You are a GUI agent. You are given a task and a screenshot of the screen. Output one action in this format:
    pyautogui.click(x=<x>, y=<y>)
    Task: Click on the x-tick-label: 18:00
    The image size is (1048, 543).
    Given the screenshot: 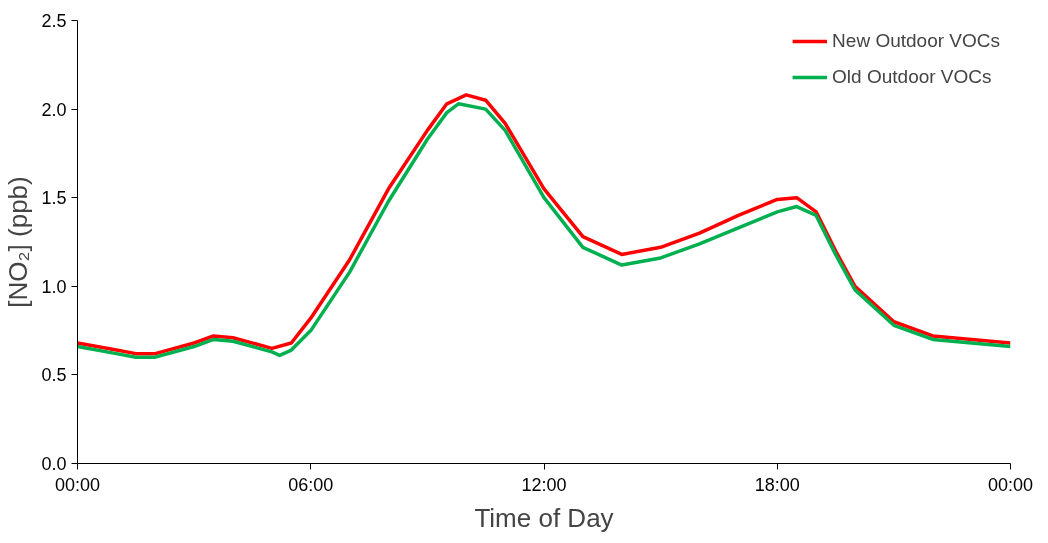 What is the action you would take?
    pyautogui.click(x=777, y=484)
    